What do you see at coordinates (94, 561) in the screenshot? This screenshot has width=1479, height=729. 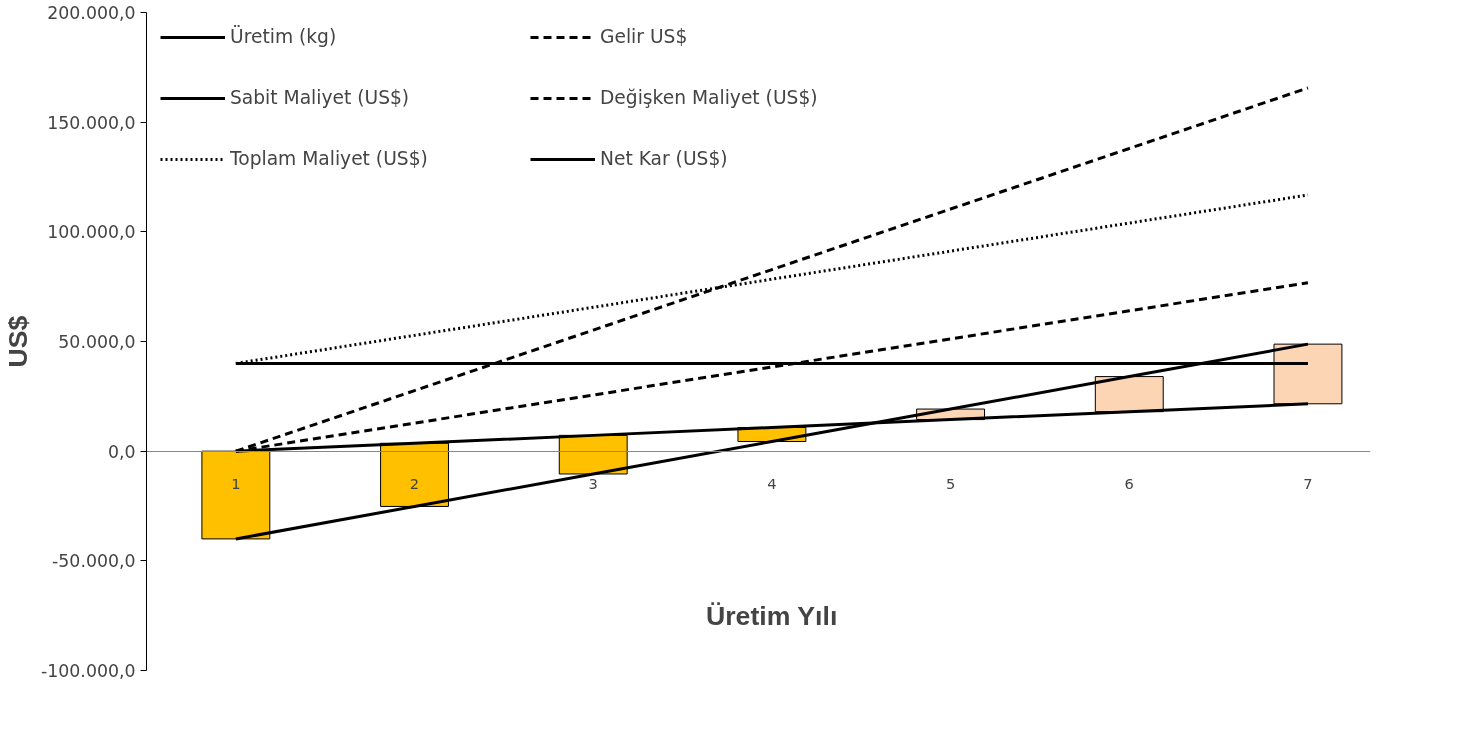 I see `y-tick-label: -50.000,0` at bounding box center [94, 561].